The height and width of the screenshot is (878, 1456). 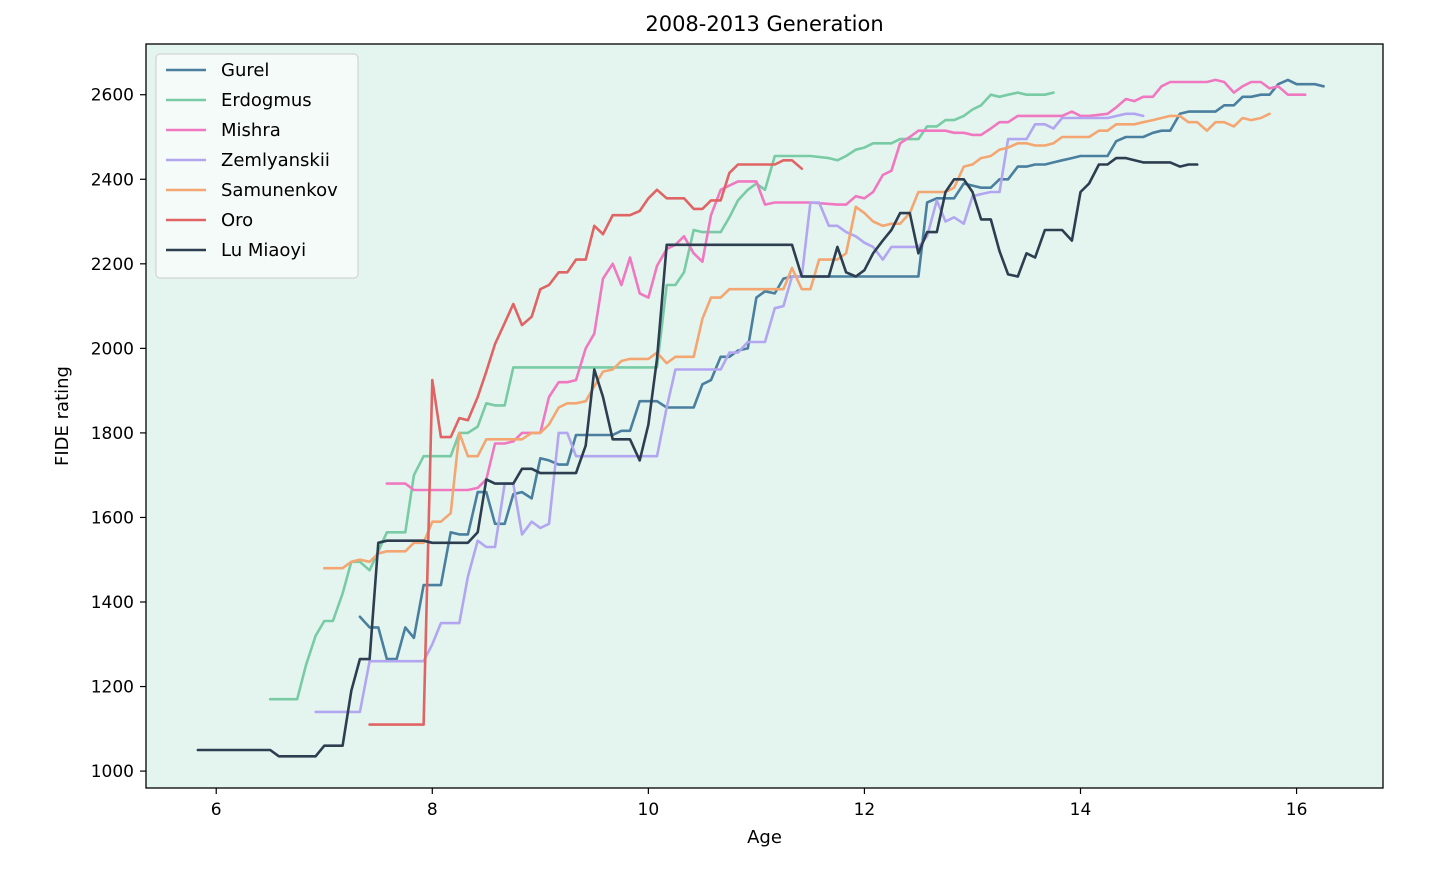 I want to click on y-tick-label: 2000, so click(x=112, y=349).